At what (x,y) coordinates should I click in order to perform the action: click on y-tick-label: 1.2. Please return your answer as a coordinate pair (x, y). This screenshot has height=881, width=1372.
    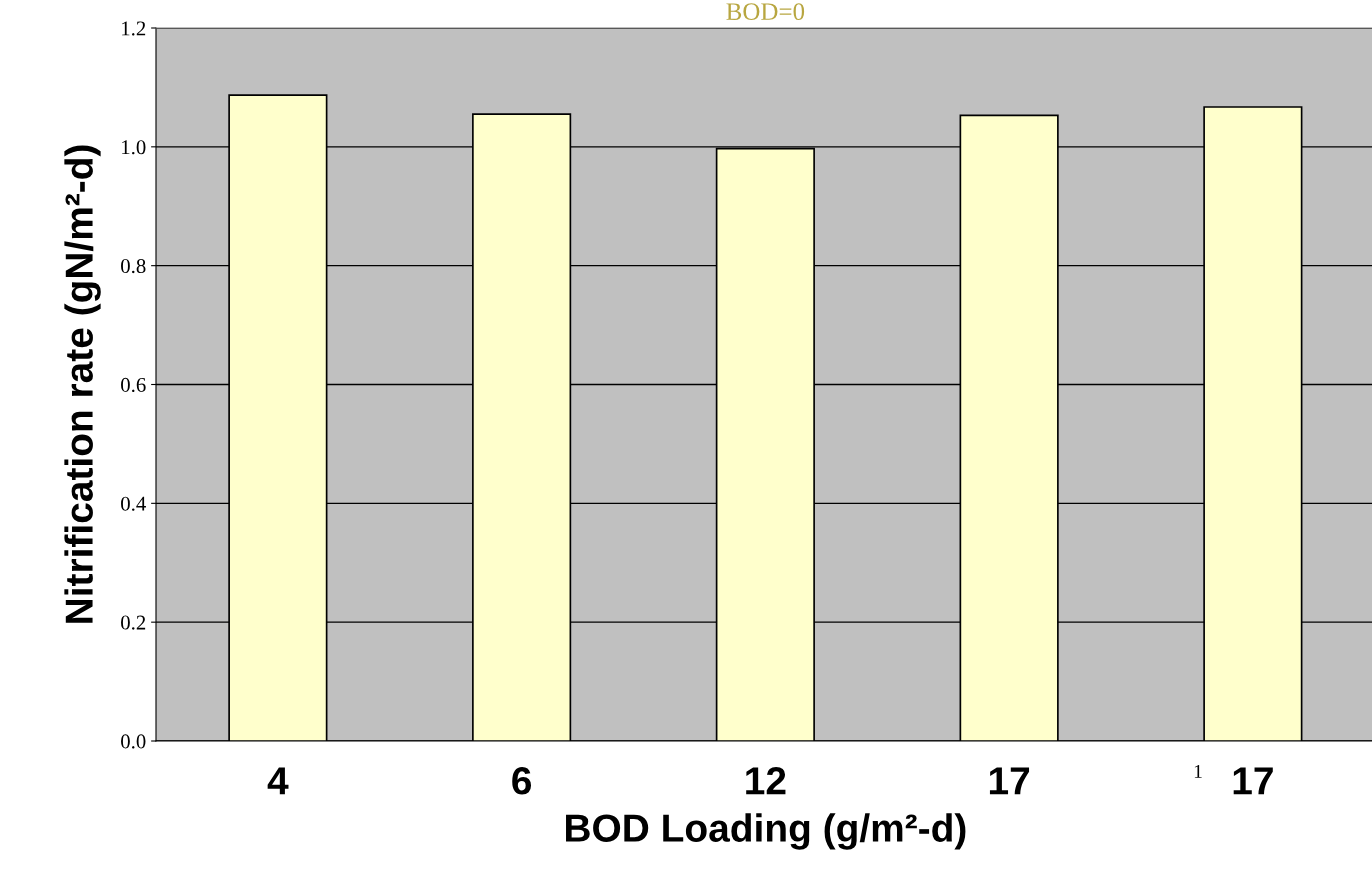
    Looking at the image, I should click on (134, 28).